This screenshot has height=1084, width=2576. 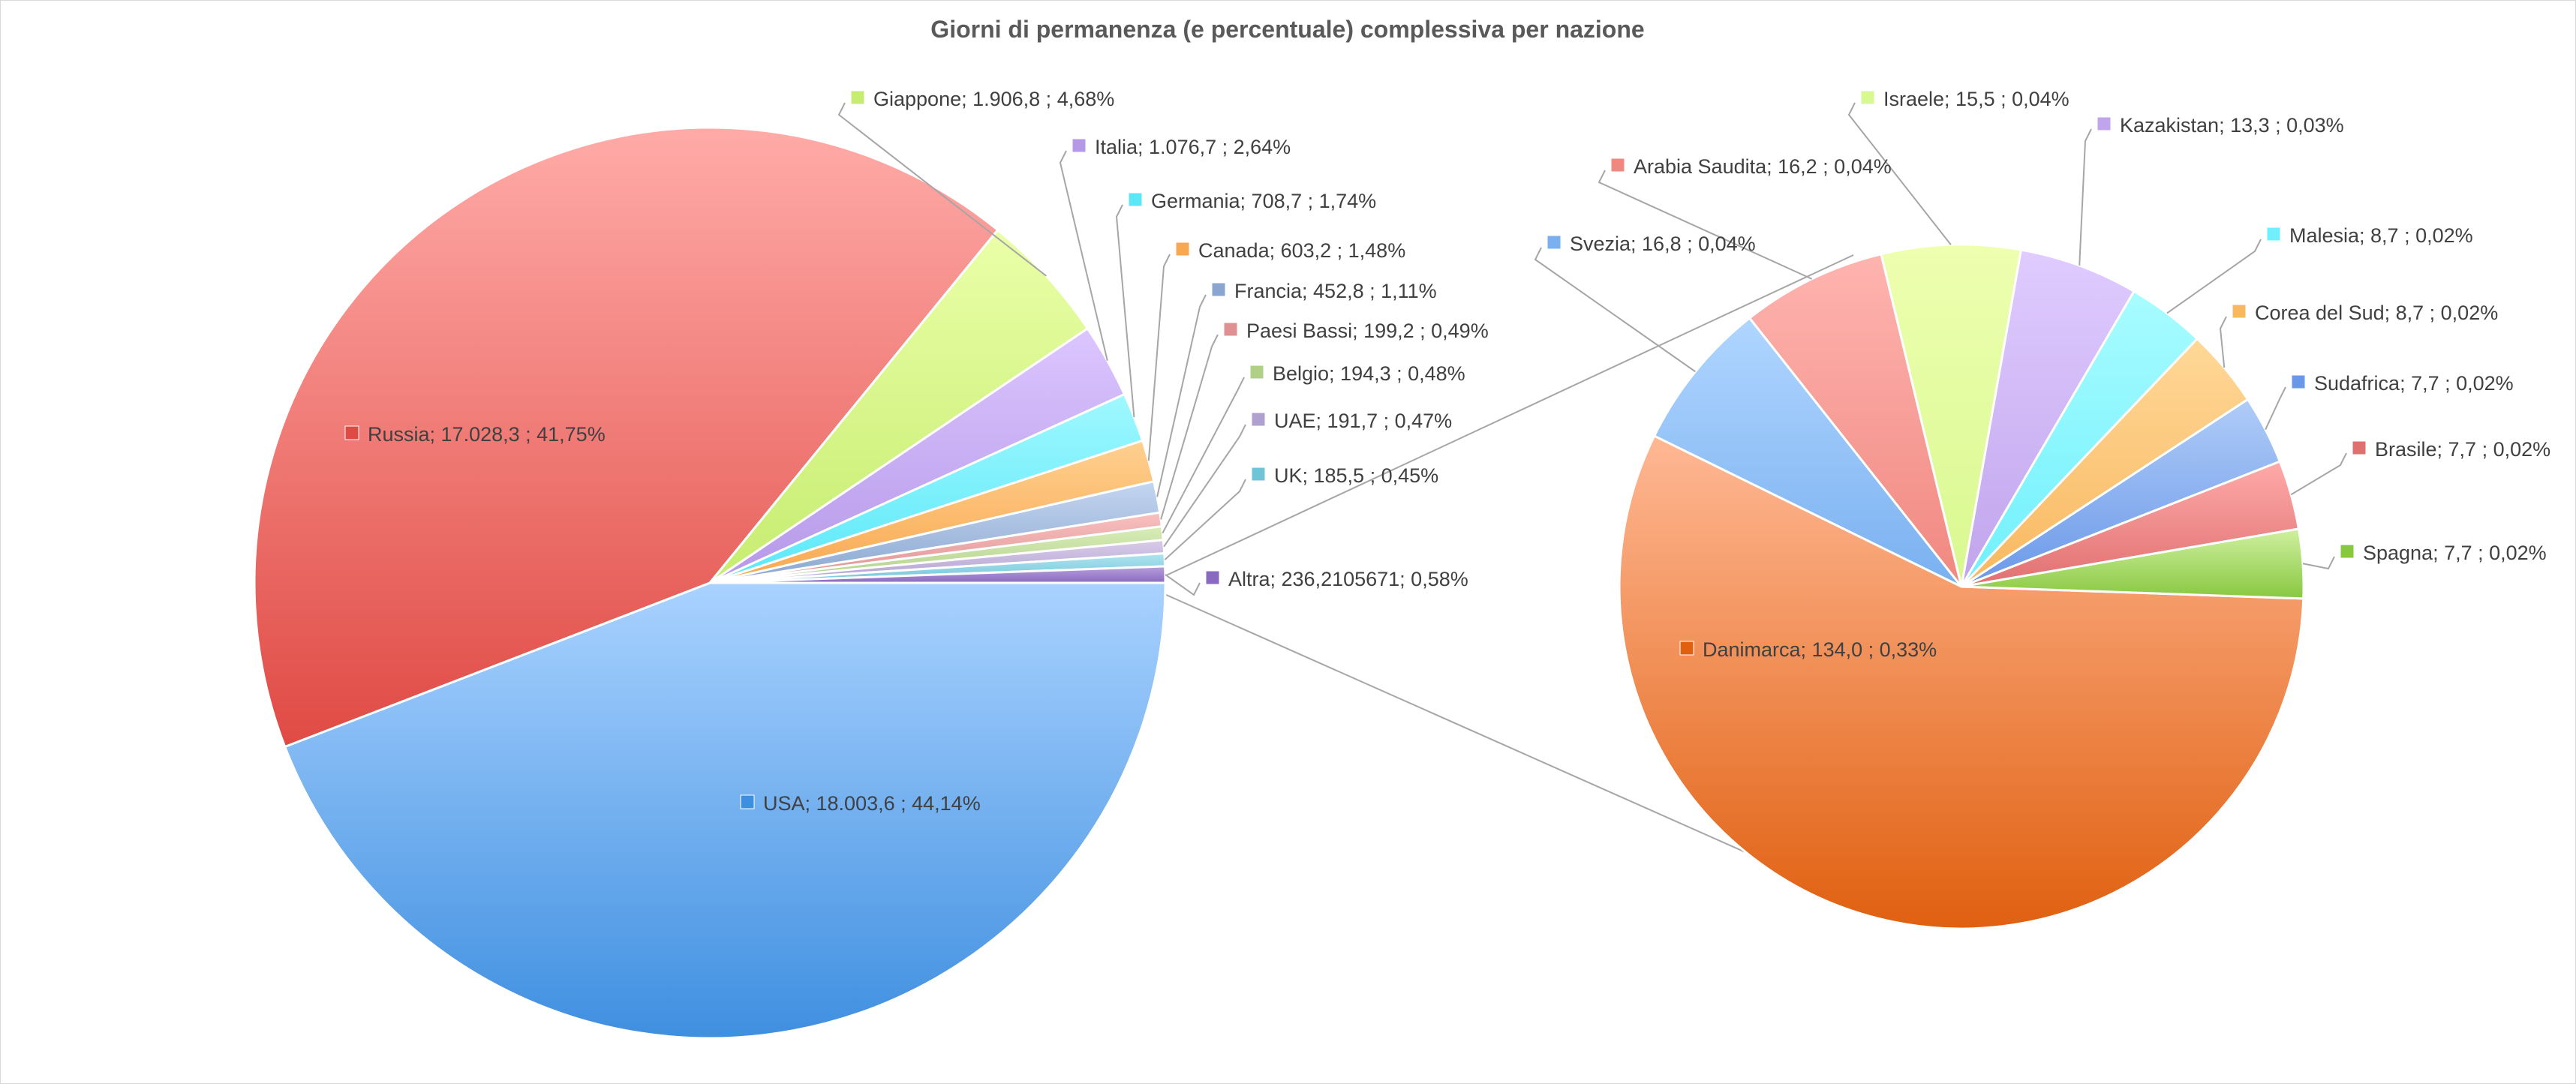 I want to click on data-label-danimarca: Danimarca; 134,0 ; 0,33%, so click(x=1820, y=649).